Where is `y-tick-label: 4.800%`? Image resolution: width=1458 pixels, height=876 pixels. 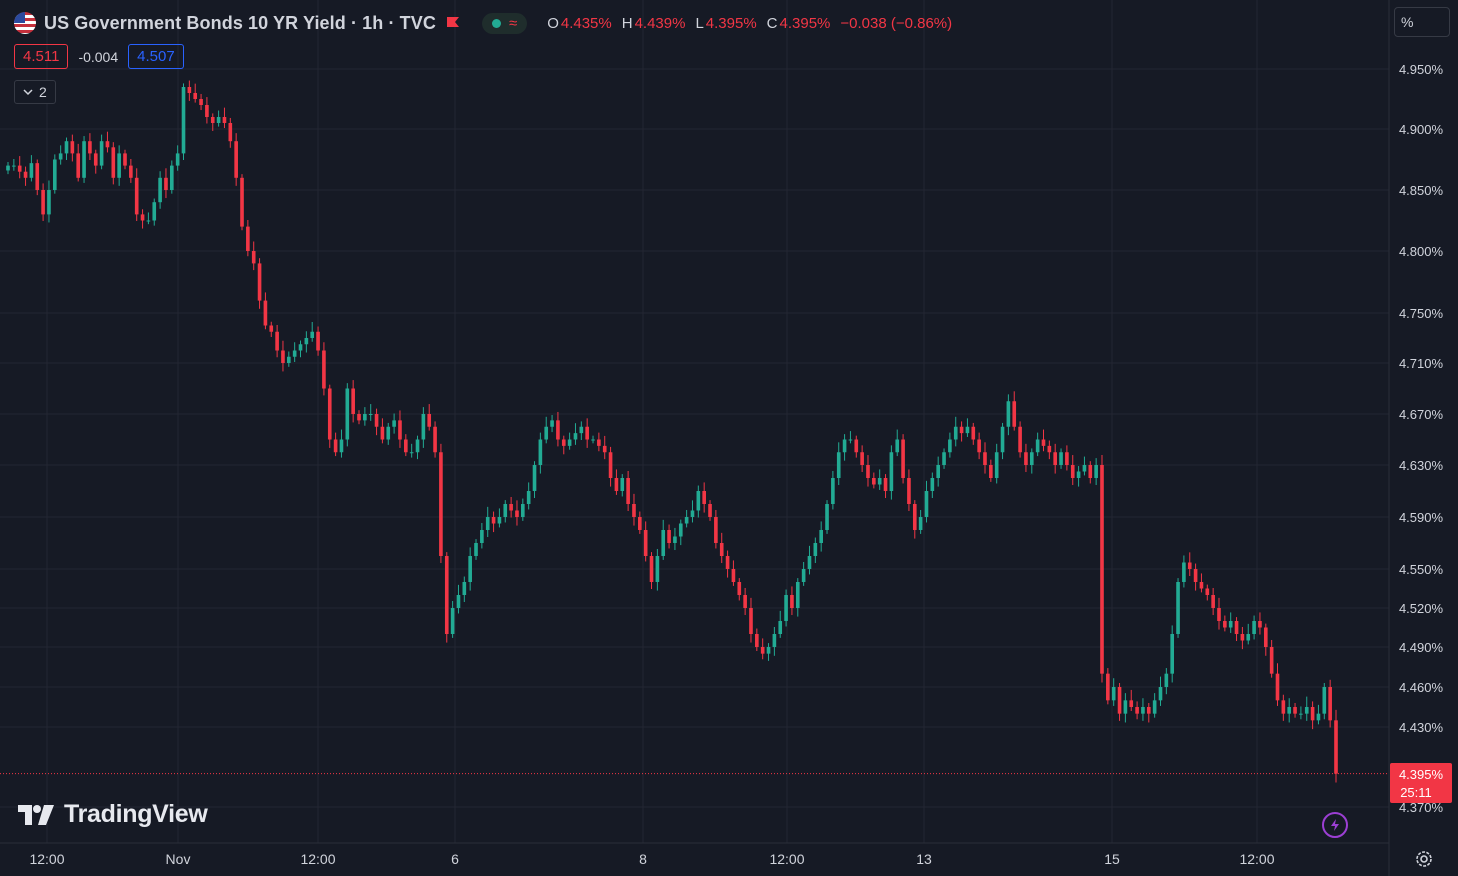
y-tick-label: 4.800% is located at coordinates (1421, 251).